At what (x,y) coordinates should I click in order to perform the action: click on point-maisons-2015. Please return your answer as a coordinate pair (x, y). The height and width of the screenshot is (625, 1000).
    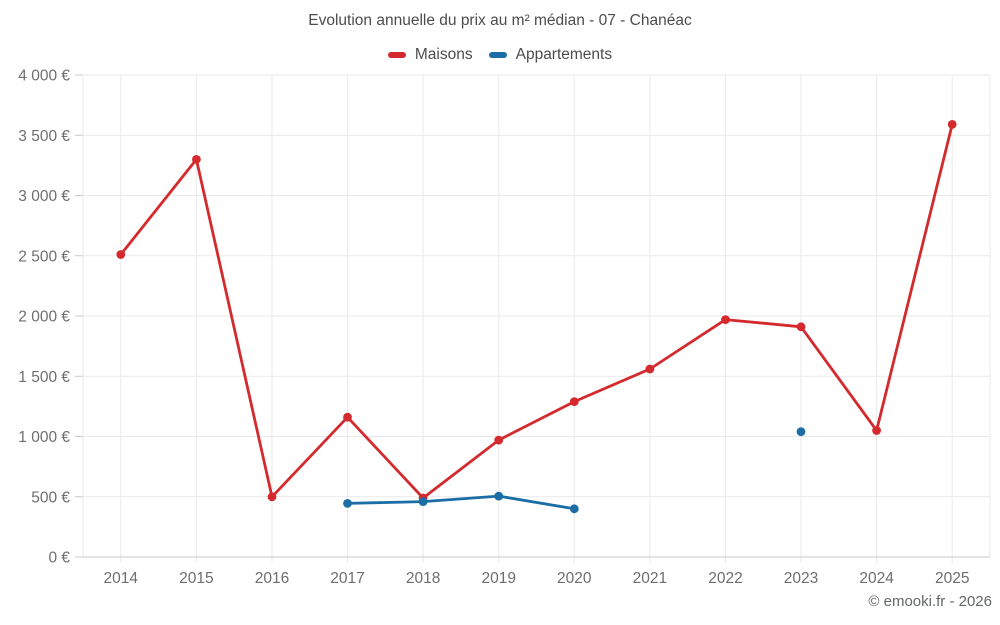
    Looking at the image, I should click on (196, 159).